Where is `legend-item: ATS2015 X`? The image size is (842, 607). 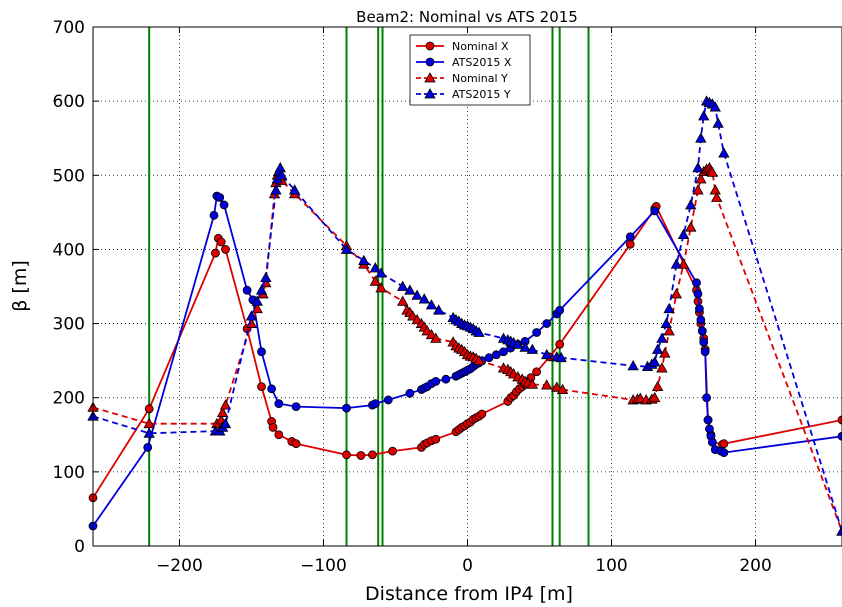
legend-item: ATS2015 X is located at coordinates (464, 62).